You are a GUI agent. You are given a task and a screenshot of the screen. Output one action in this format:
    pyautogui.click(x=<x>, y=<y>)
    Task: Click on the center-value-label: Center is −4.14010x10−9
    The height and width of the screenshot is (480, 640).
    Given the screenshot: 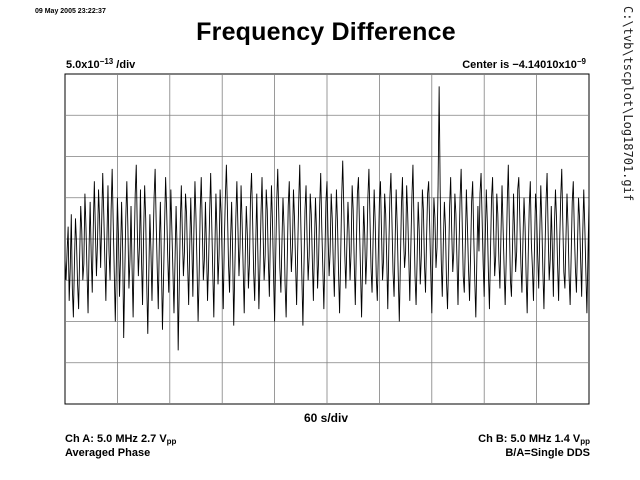 What is the action you would take?
    pyautogui.click(x=524, y=64)
    